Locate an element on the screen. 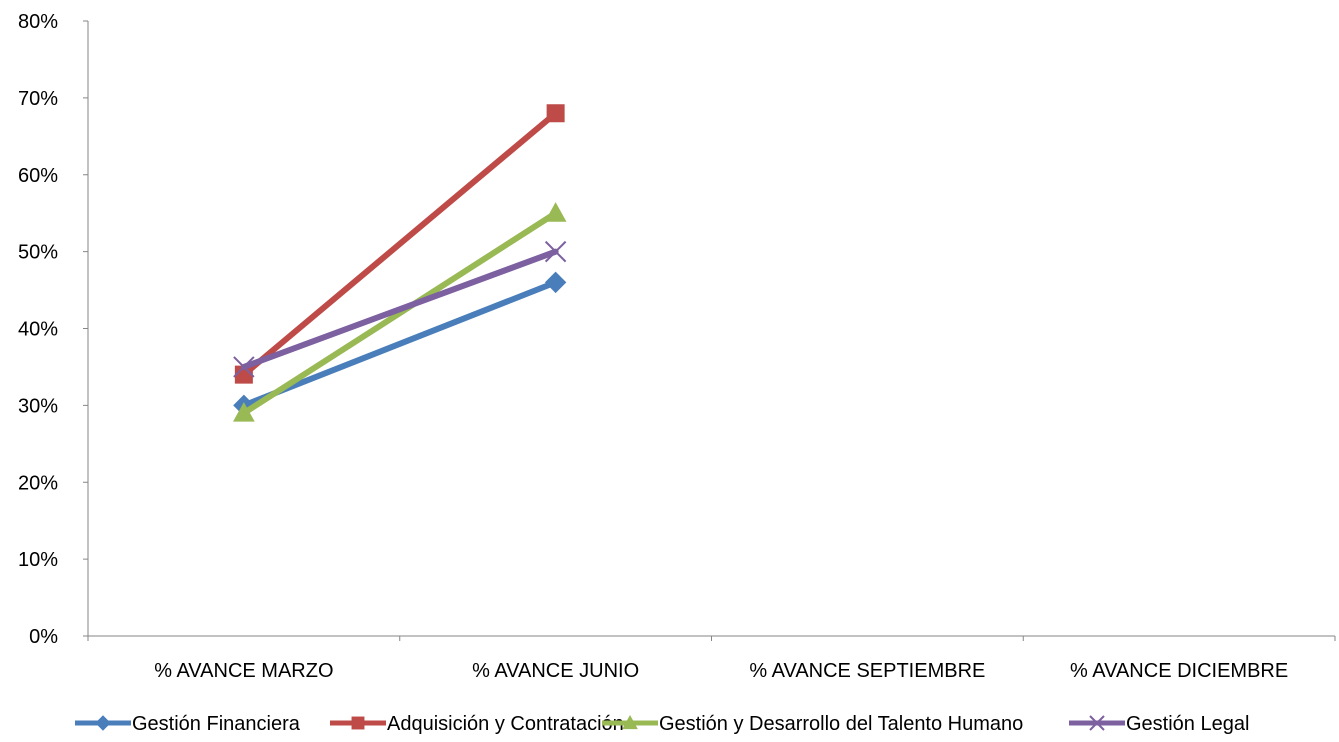 Image resolution: width=1339 pixels, height=742 pixels. y-tick-label: 40% is located at coordinates (38, 330).